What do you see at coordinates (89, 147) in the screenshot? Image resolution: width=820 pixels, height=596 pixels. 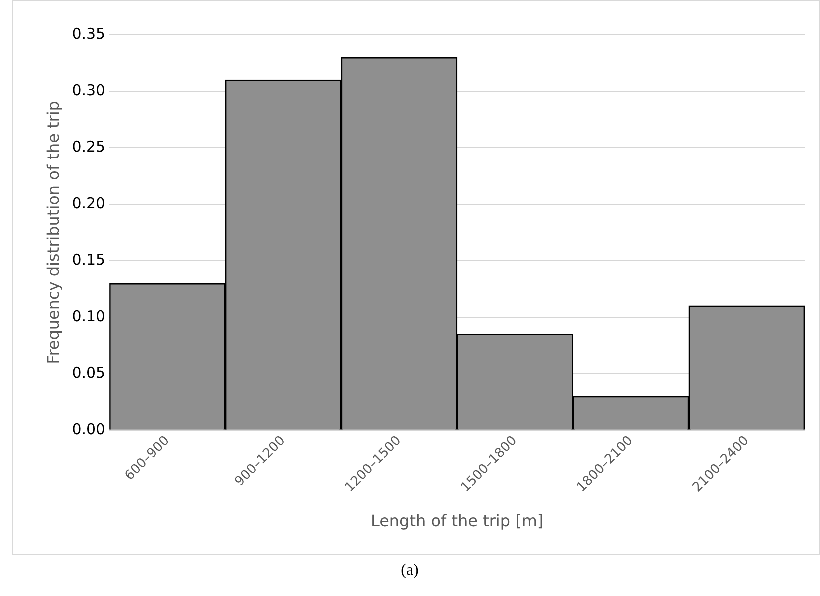 I see `y-tick-label: 0.25` at bounding box center [89, 147].